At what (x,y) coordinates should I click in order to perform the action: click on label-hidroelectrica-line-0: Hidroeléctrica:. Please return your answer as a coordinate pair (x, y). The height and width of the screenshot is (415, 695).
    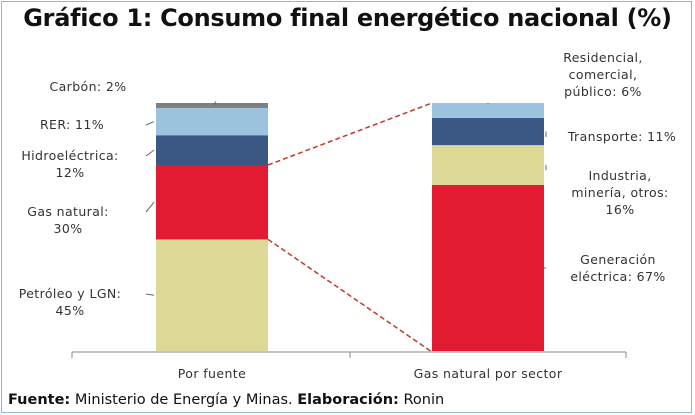
    Looking at the image, I should click on (69, 155).